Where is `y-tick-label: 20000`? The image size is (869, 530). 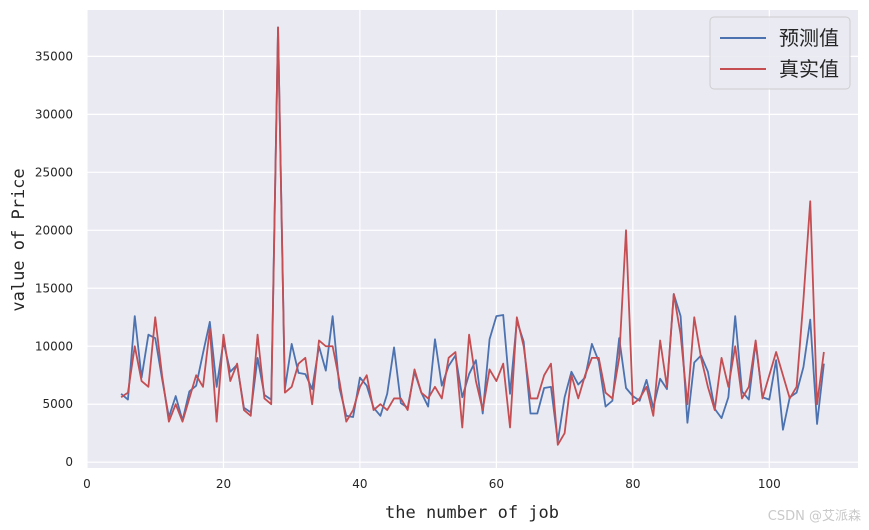 y-tick-label: 20000 is located at coordinates (54, 230).